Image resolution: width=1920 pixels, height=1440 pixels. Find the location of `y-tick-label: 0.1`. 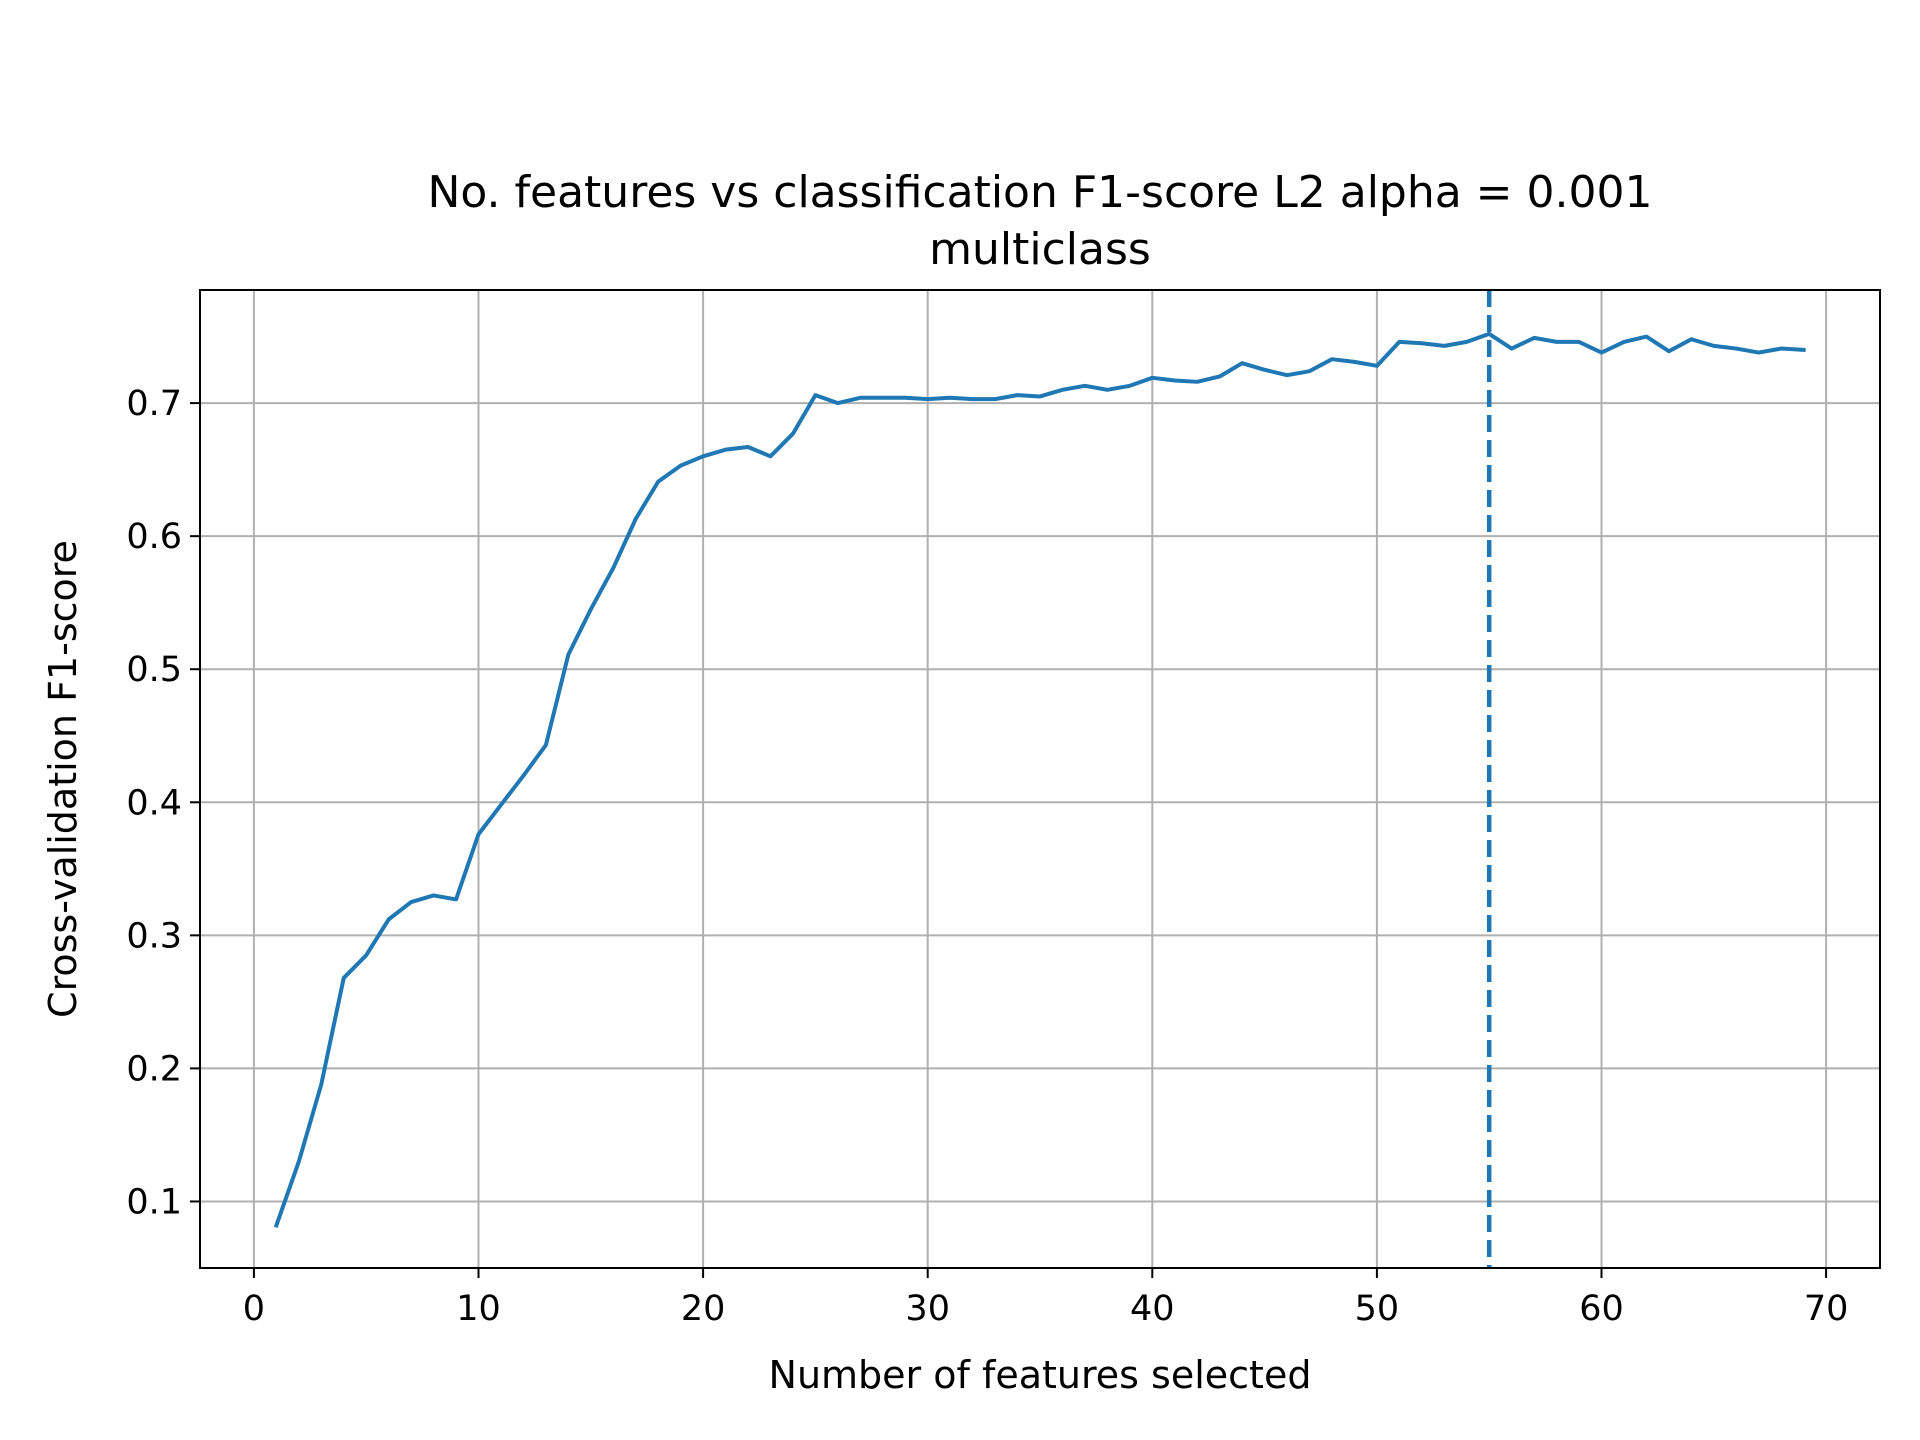

y-tick-label: 0.1 is located at coordinates (154, 1202).